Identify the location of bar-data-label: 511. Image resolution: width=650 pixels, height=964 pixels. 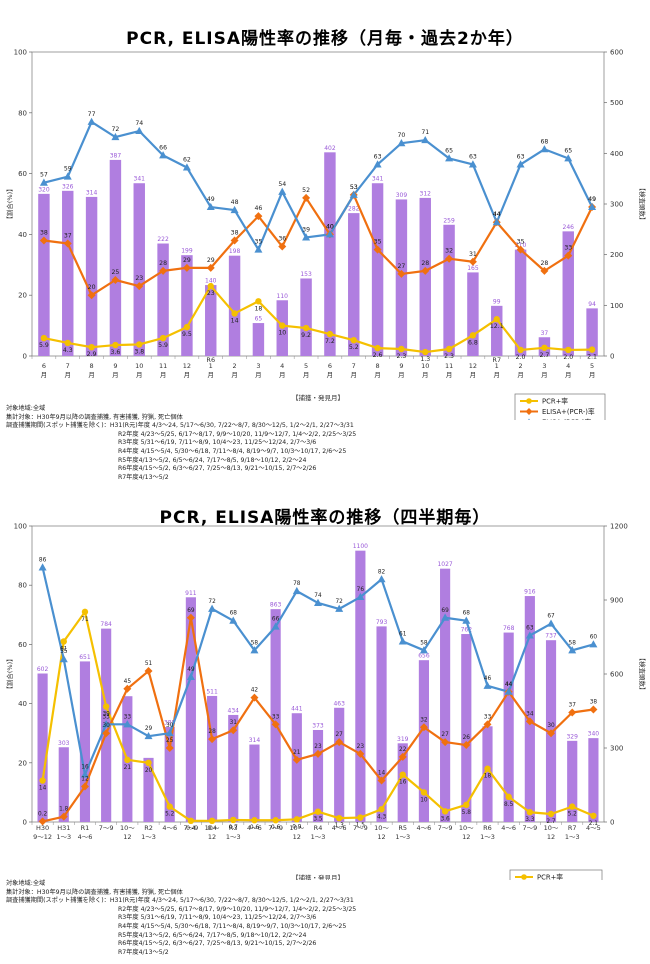
(212, 691).